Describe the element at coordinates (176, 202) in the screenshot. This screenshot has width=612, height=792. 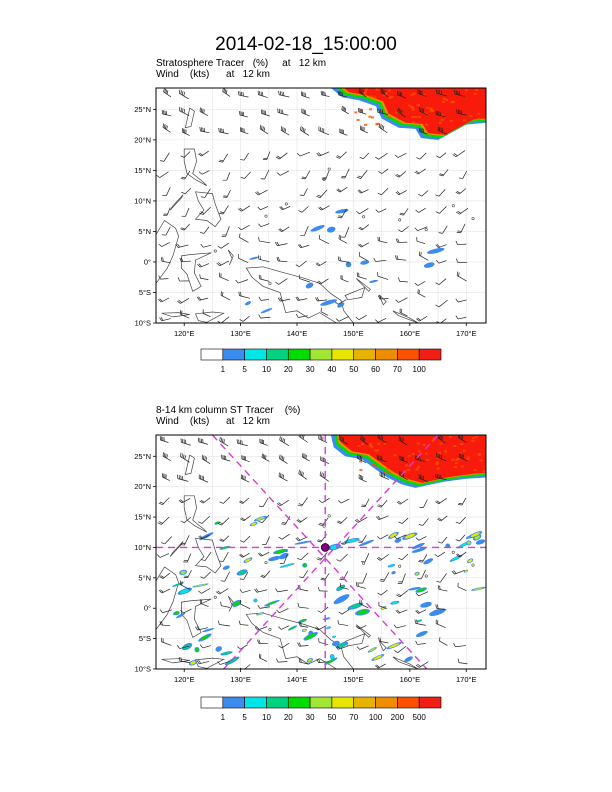
I see `coastline-palawan` at that location.